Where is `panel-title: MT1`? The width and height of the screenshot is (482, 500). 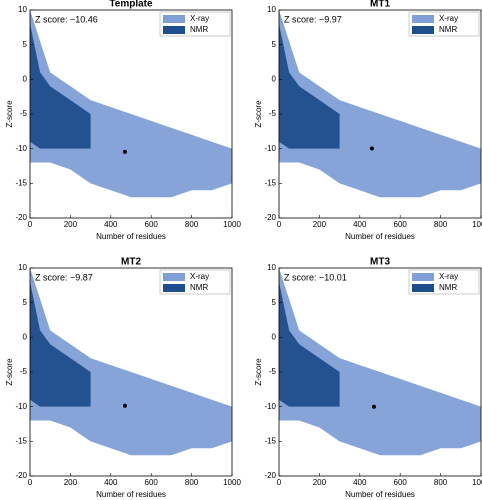
panel-title: MT1 is located at coordinates (380, 5).